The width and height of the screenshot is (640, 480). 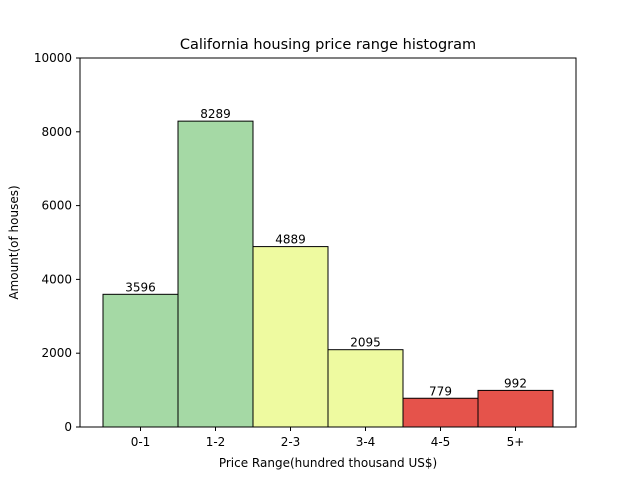 What do you see at coordinates (56, 132) in the screenshot?
I see `y-tick-label-8000: 8000` at bounding box center [56, 132].